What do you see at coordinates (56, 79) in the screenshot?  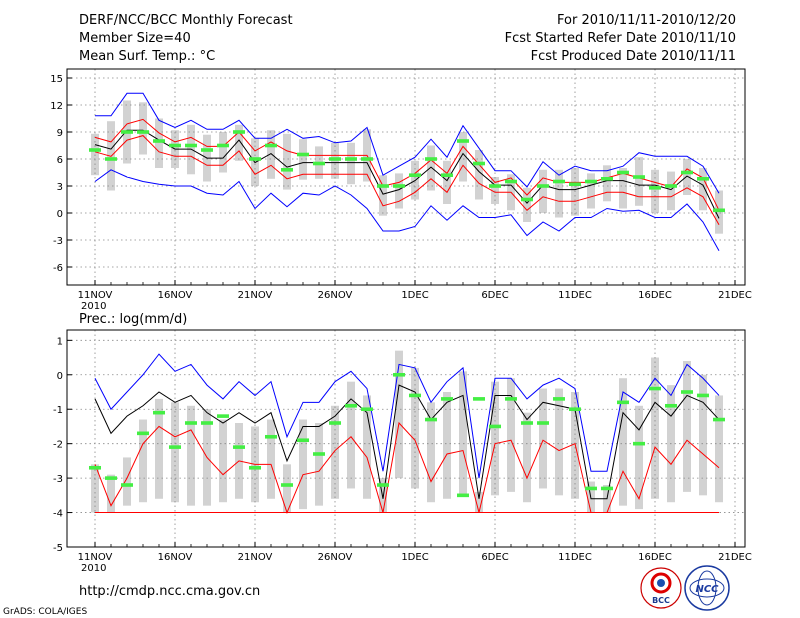 I see `y-tick-label: 15` at bounding box center [56, 79].